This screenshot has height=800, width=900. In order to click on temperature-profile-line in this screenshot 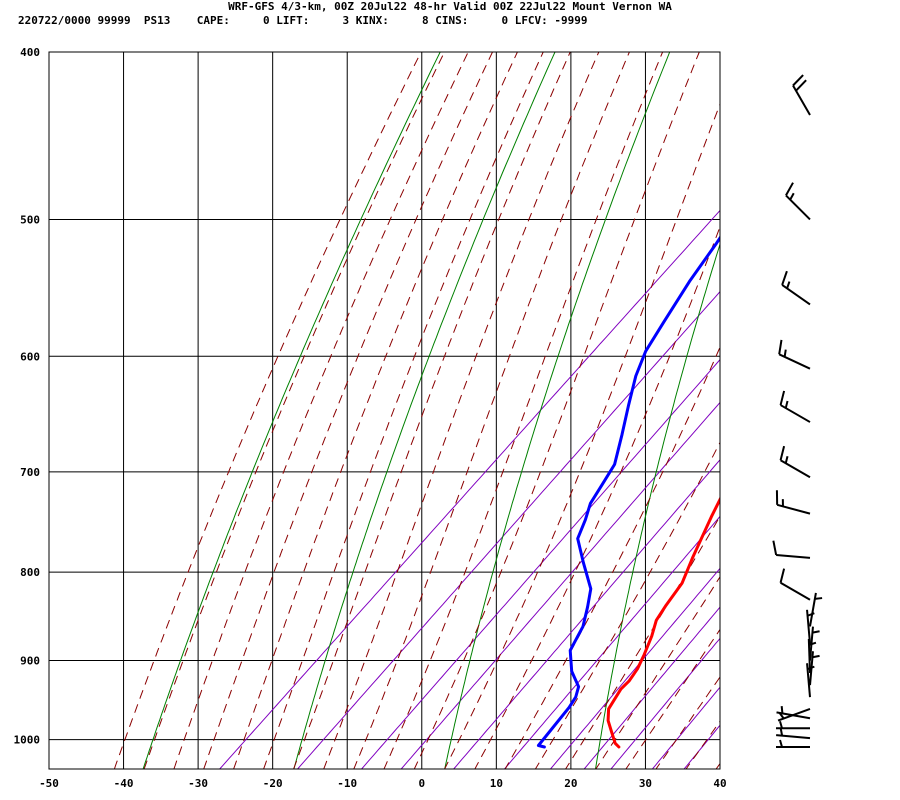, I will do `click(663, 622)`.